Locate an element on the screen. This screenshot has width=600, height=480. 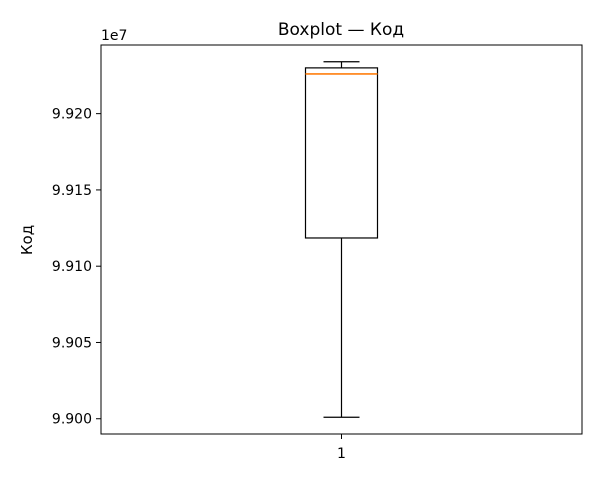
x-tick-label: 1 is located at coordinates (341, 454).